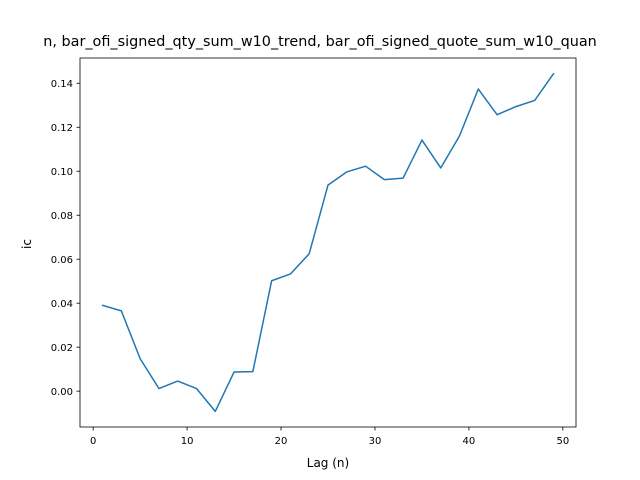 The height and width of the screenshot is (480, 640). What do you see at coordinates (469, 441) in the screenshot?
I see `x-tick-label: 40` at bounding box center [469, 441].